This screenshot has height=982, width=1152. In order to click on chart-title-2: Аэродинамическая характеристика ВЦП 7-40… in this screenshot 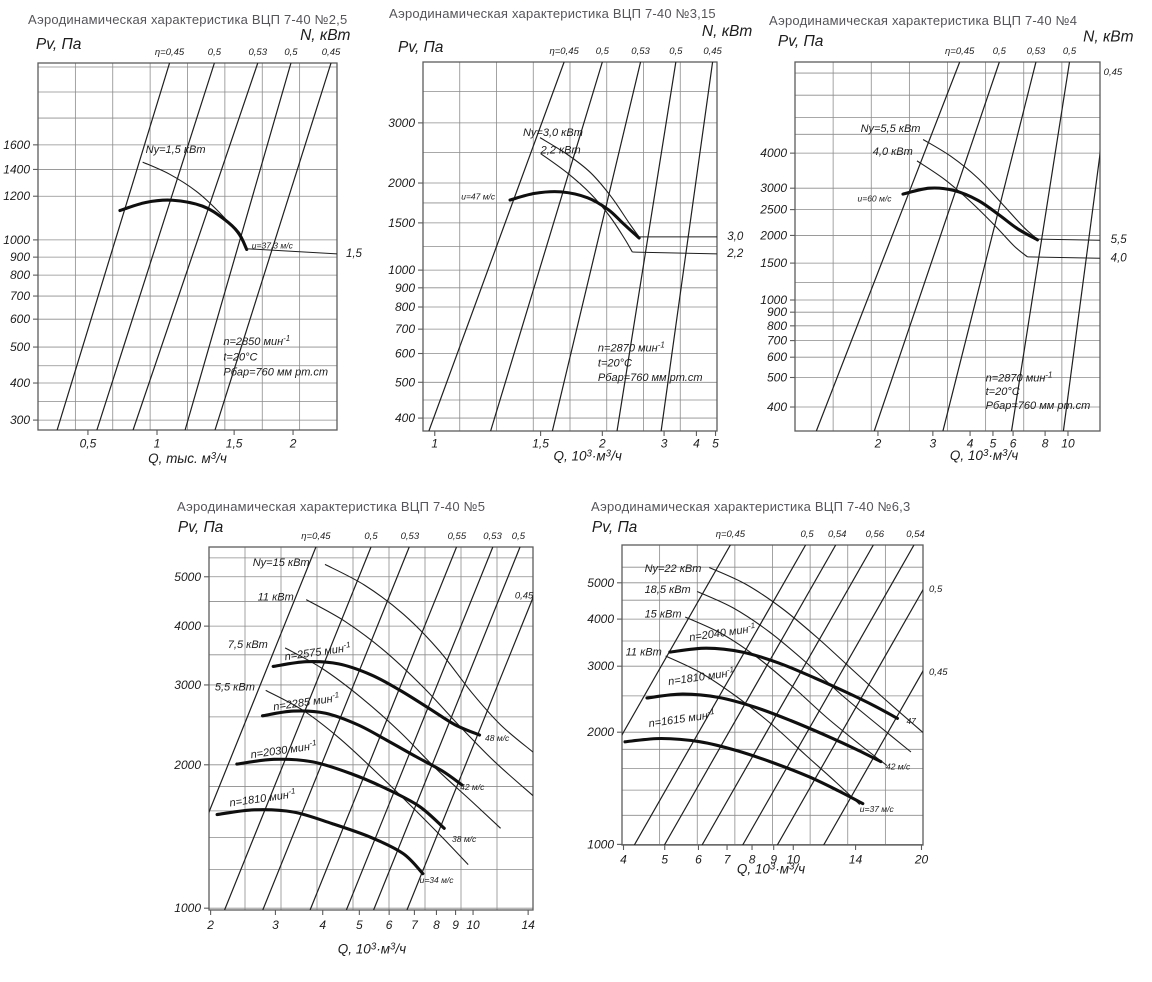, I will do `click(552, 13)`.